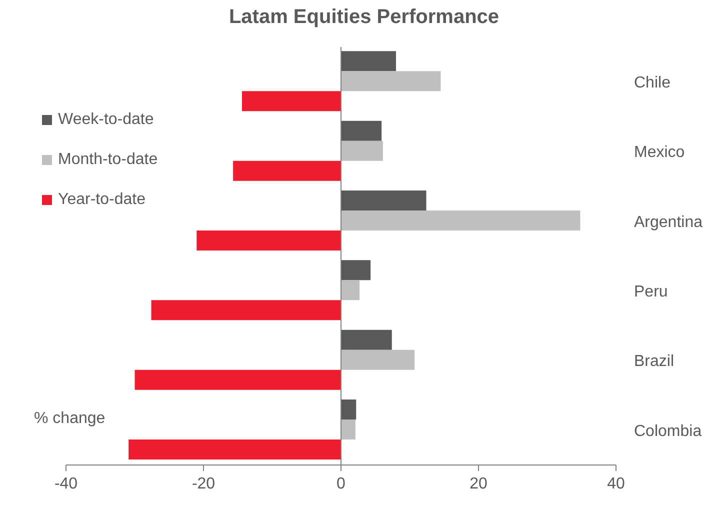 The height and width of the screenshot is (523, 728). What do you see at coordinates (651, 292) in the screenshot?
I see `y-tick-label: Peru` at bounding box center [651, 292].